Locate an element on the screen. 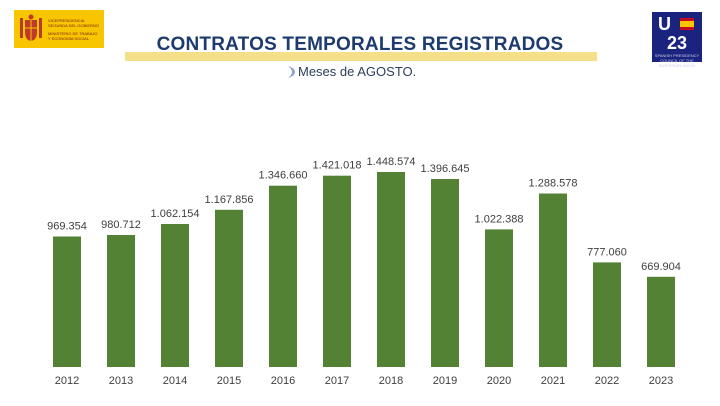 This screenshot has width=720, height=406. x-tick-2020: 2020 is located at coordinates (499, 381).